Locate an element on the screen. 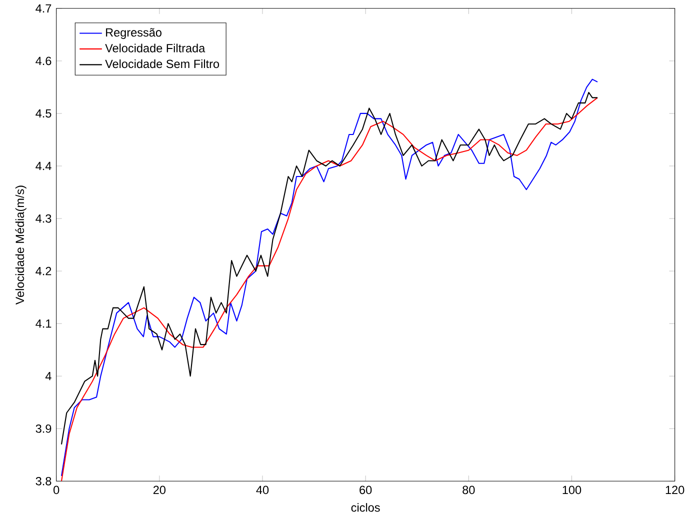  y-tick-label: 4.7 is located at coordinates (44, 8).